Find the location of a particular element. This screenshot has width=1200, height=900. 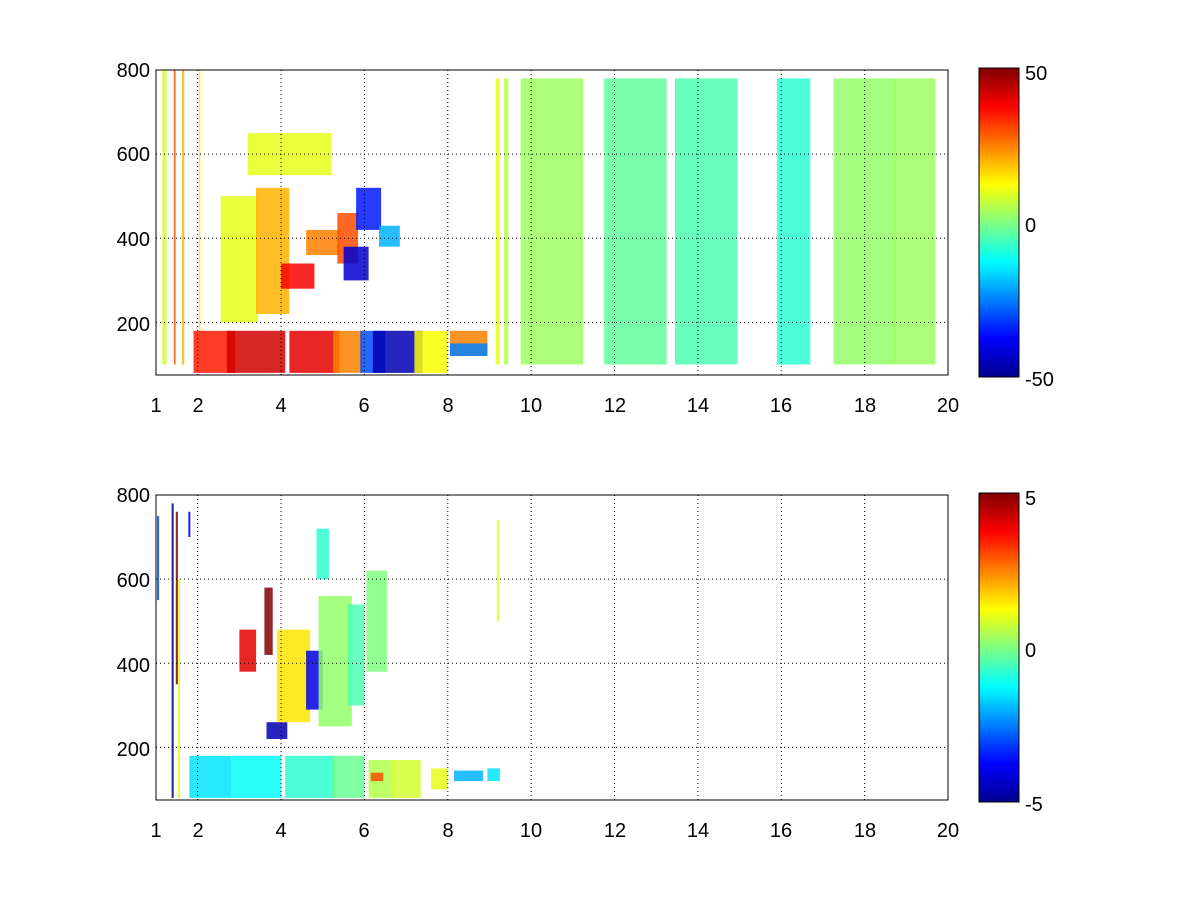

bottom-x-tick-6: 6 is located at coordinates (363, 831).